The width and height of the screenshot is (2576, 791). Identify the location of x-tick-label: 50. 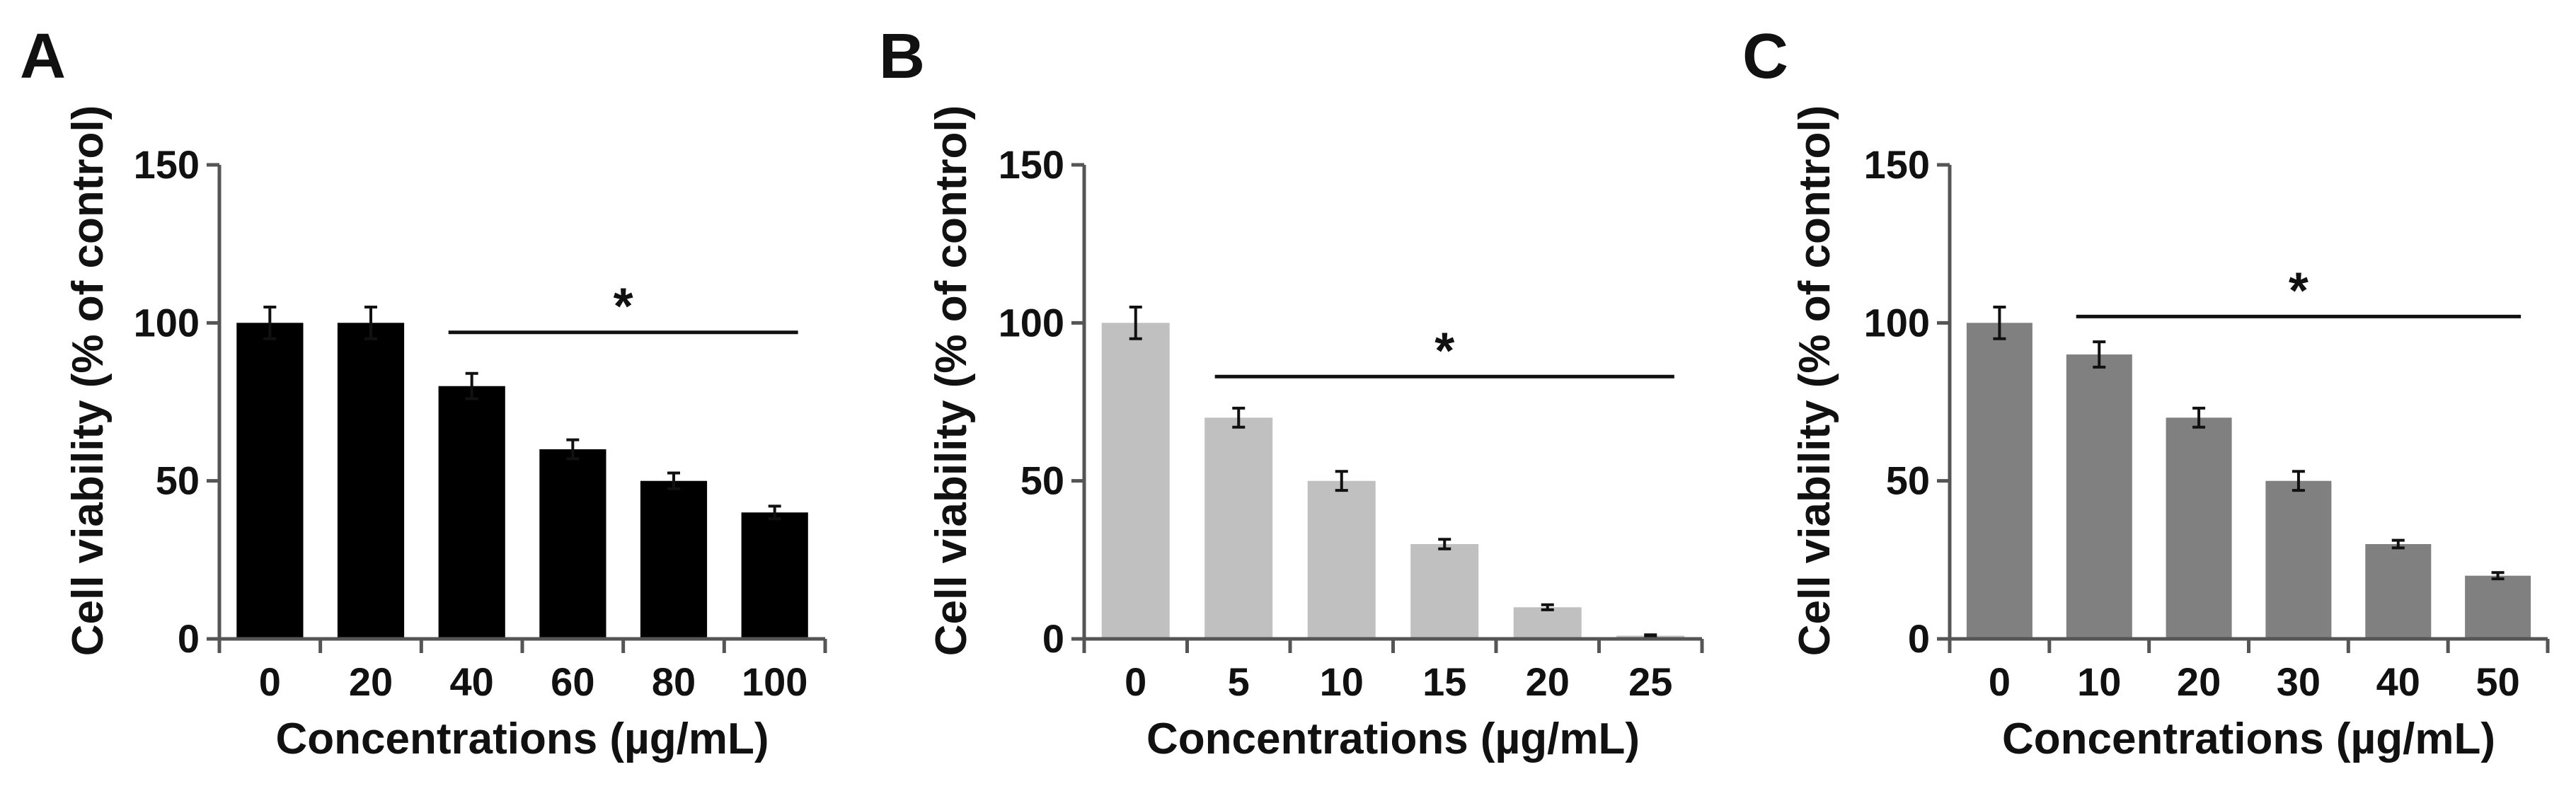
(2498, 681).